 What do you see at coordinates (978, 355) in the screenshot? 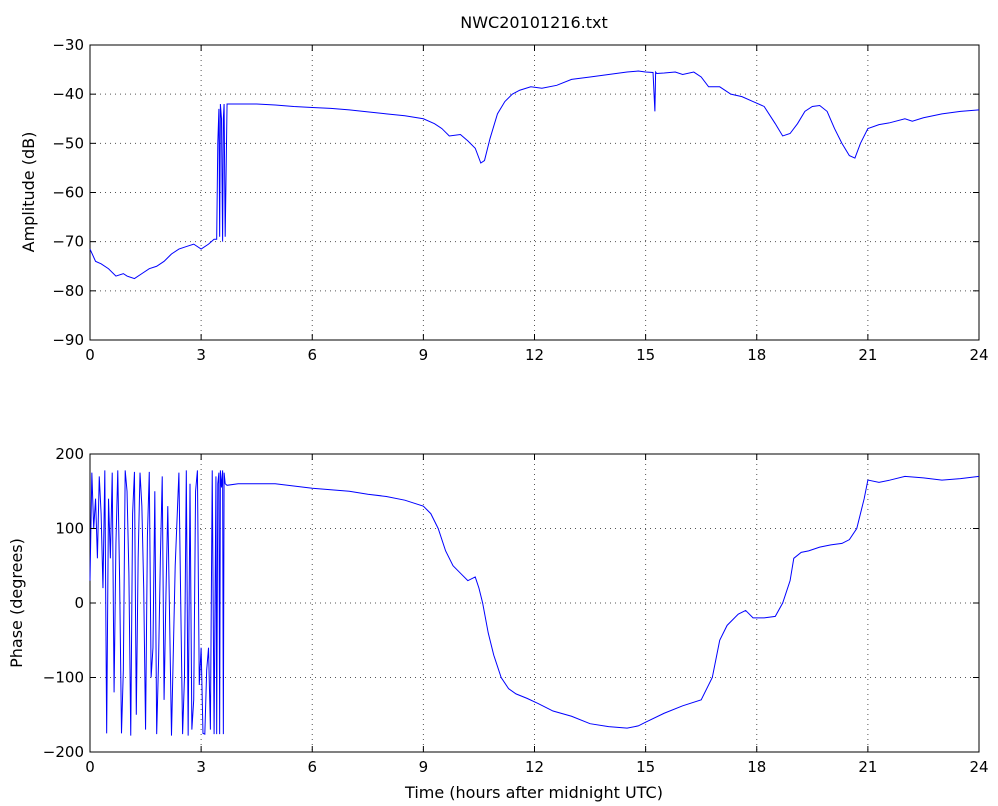
I see `amplitude-xtick-label: 24` at bounding box center [978, 355].